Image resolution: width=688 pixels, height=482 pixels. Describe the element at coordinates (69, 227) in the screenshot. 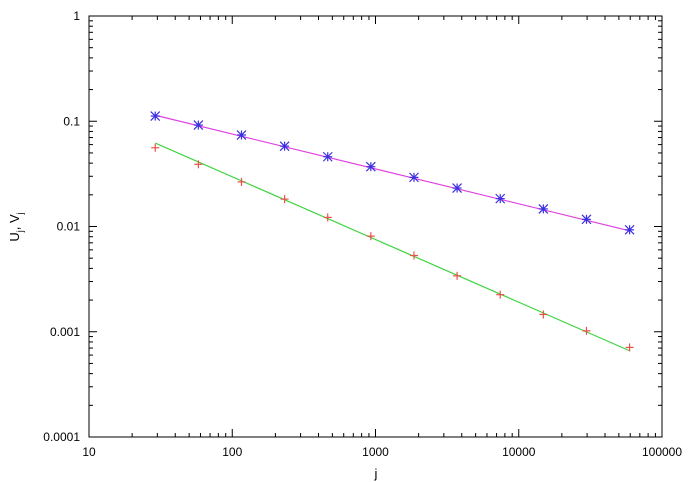

I see `y-tick-label: 0.01` at that location.